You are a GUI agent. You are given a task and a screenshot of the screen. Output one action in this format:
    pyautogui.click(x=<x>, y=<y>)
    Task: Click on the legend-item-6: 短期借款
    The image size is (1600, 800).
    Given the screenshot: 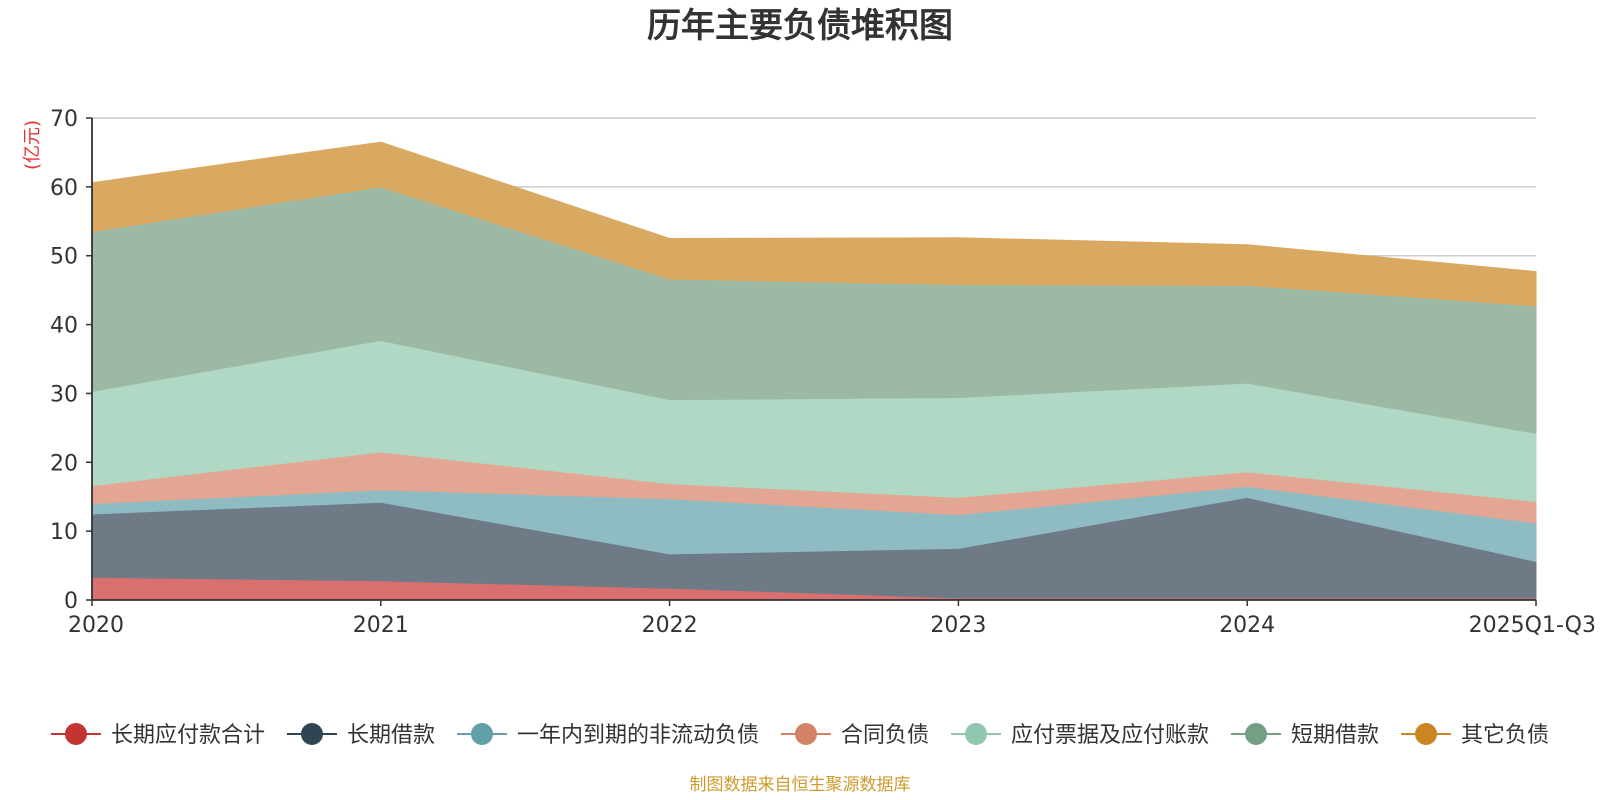 What is the action you would take?
    pyautogui.click(x=1305, y=735)
    